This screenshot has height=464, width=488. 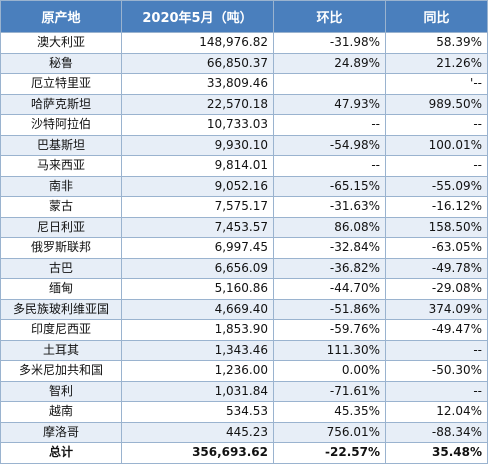 What do you see at coordinates (61, 371) in the screenshot?
I see `cell-origin: 多米尼加共和国` at bounding box center [61, 371].